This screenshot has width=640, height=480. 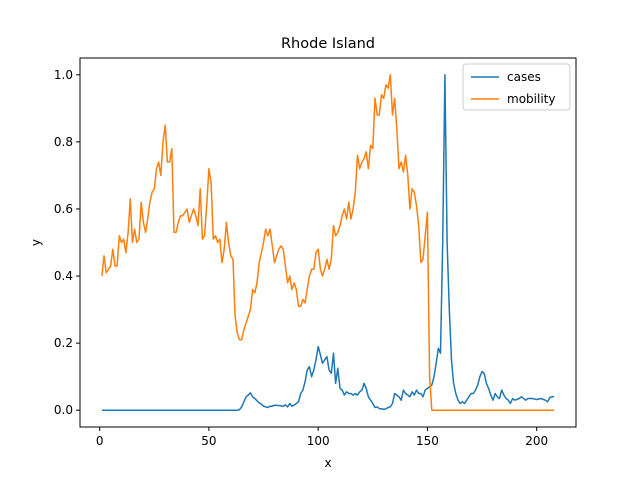 What do you see at coordinates (536, 441) in the screenshot?
I see `x-tick-label: 200` at bounding box center [536, 441].